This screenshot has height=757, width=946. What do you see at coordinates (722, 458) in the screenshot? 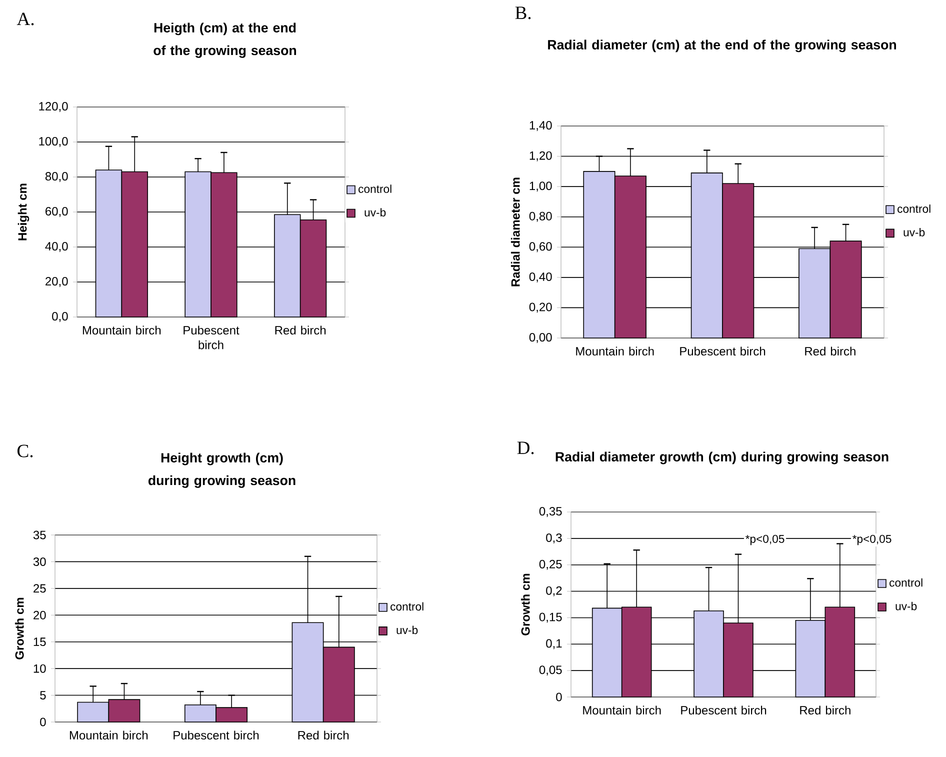
I see `chart-title: Radial diameter growth (cm) during growing season` at bounding box center [722, 458].